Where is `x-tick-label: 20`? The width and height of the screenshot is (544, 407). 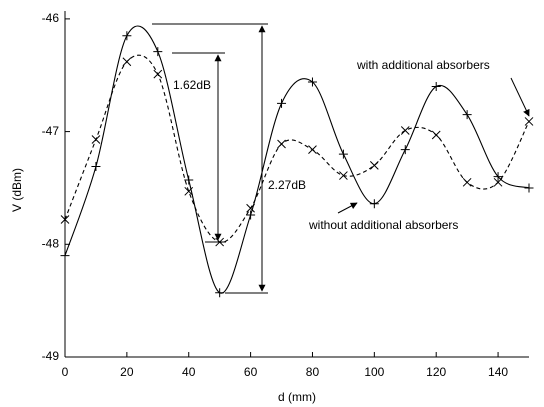
x-tick-label: 20 is located at coordinates (127, 372).